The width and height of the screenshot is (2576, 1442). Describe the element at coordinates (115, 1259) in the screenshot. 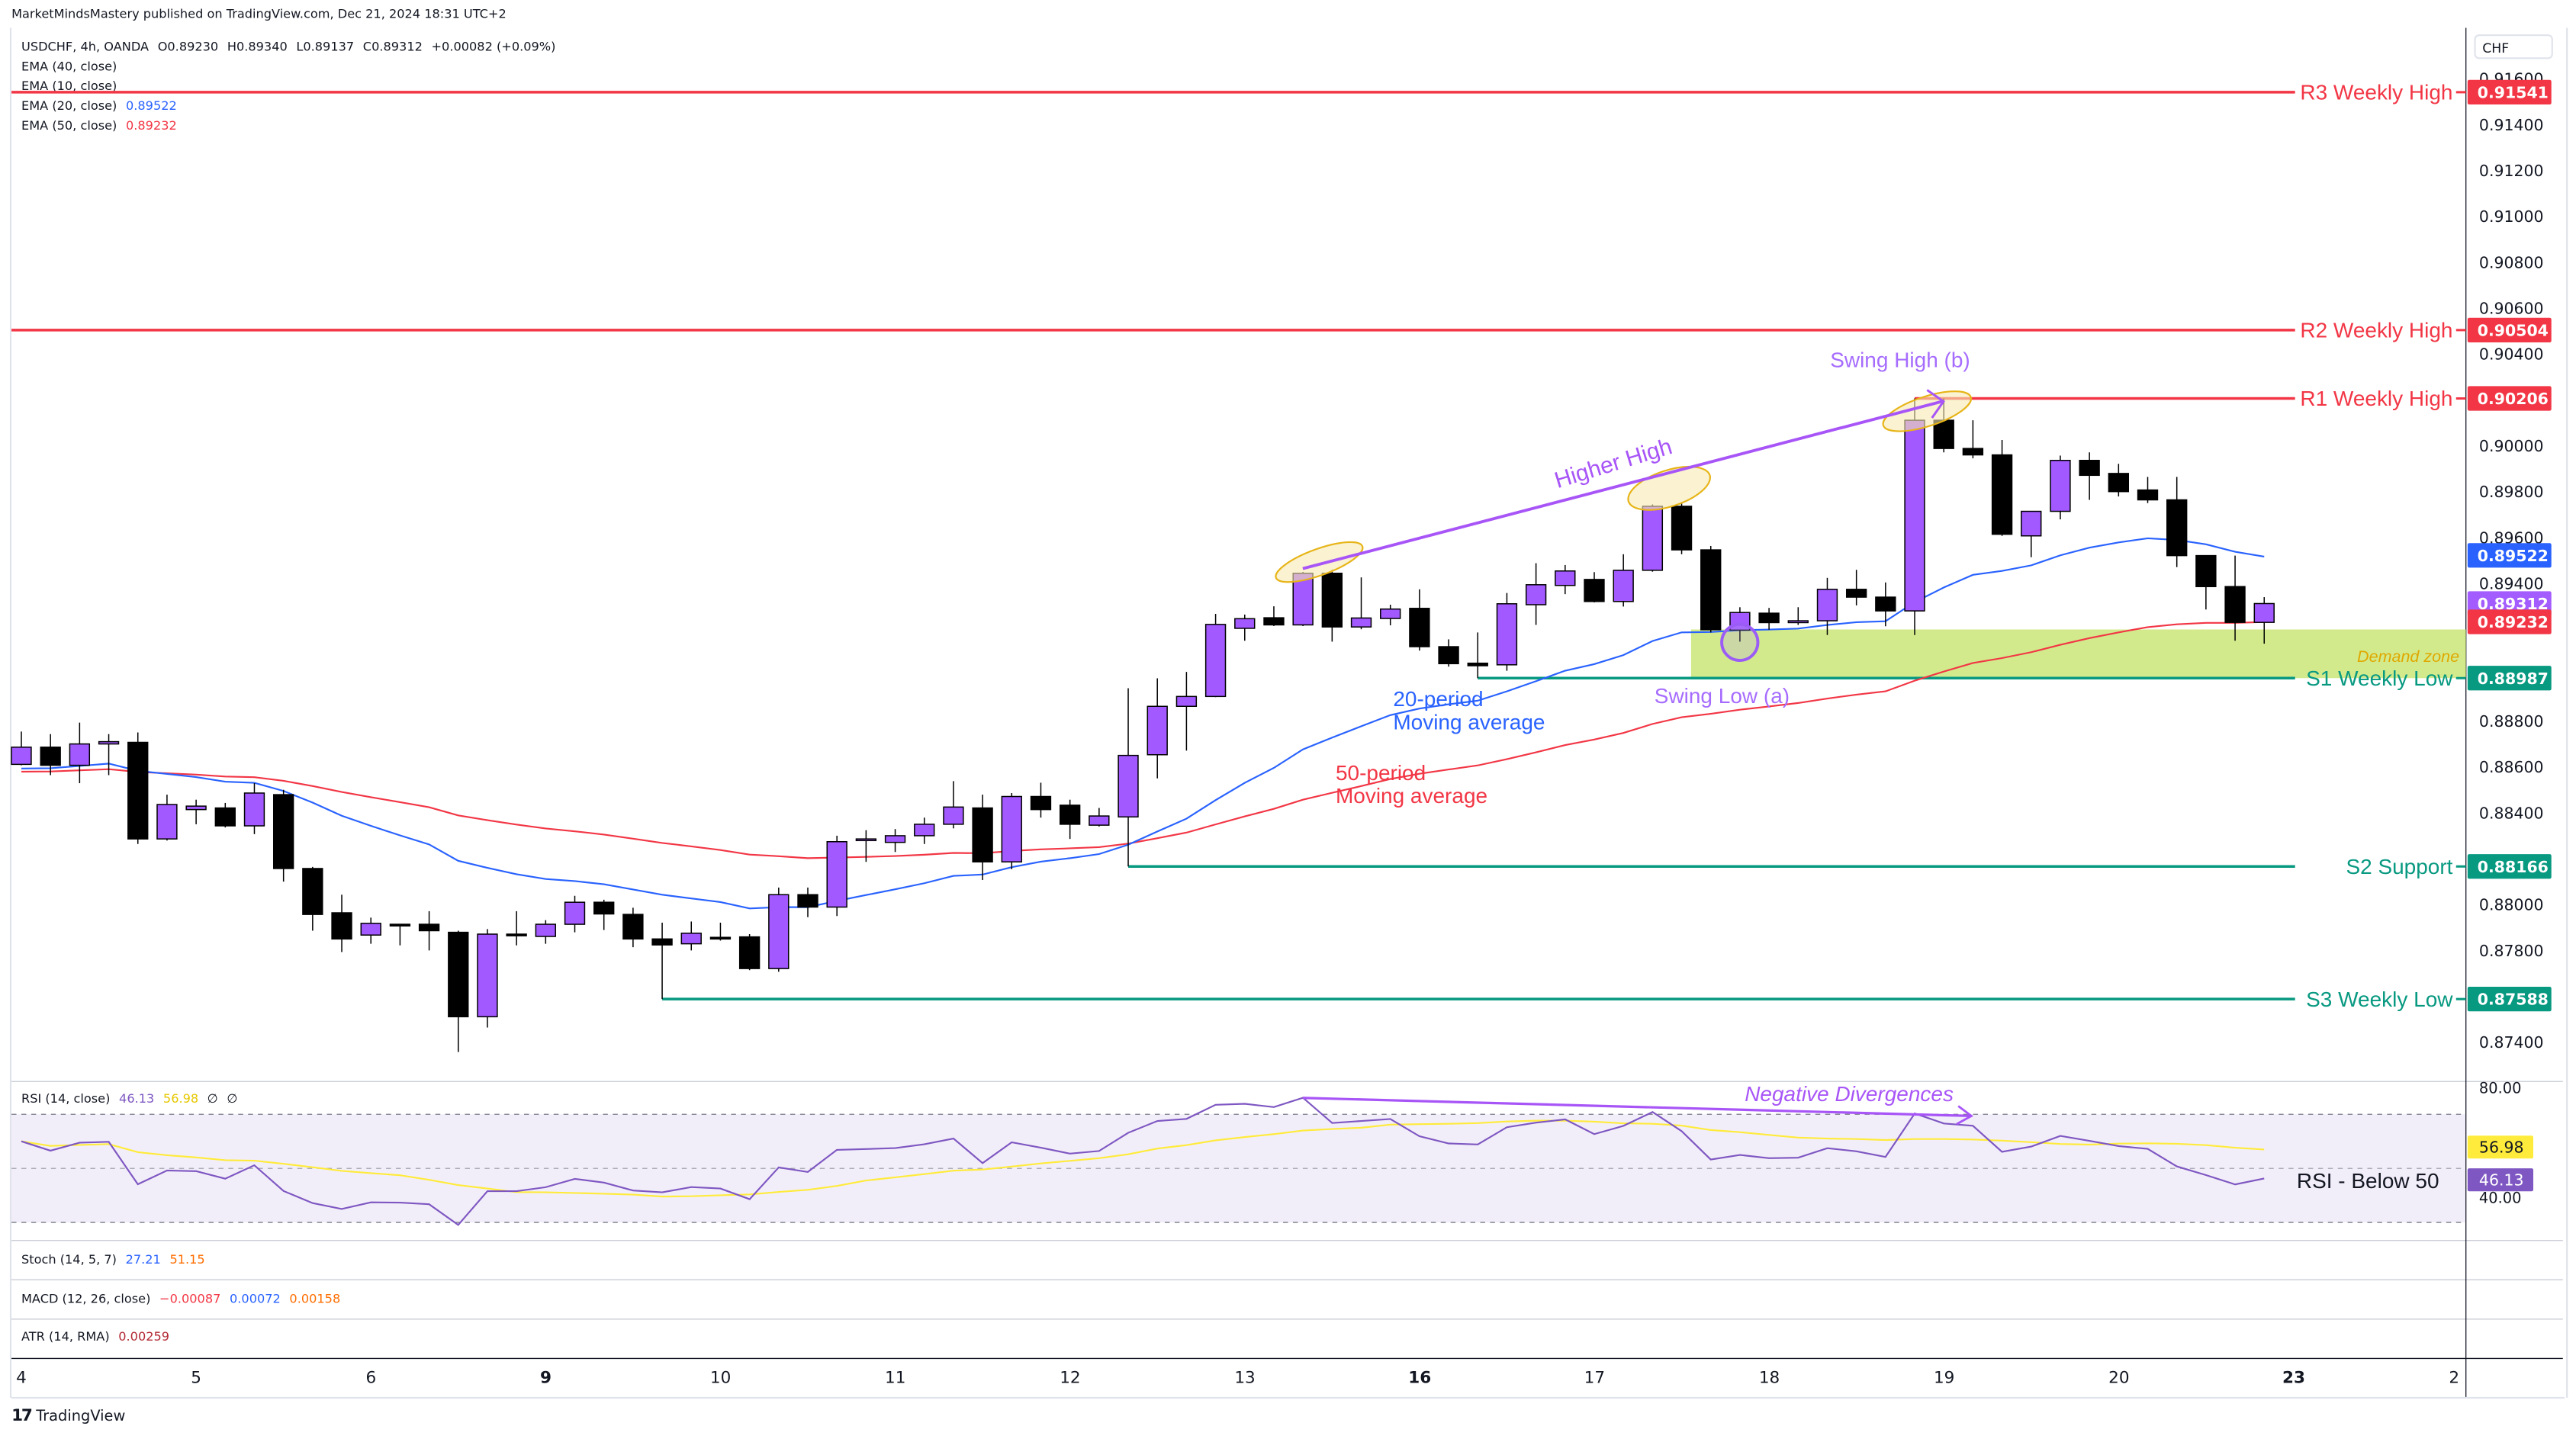

I see `stoch-legend: Stoch (14, 5, 7) 27.21 51.15` at that location.